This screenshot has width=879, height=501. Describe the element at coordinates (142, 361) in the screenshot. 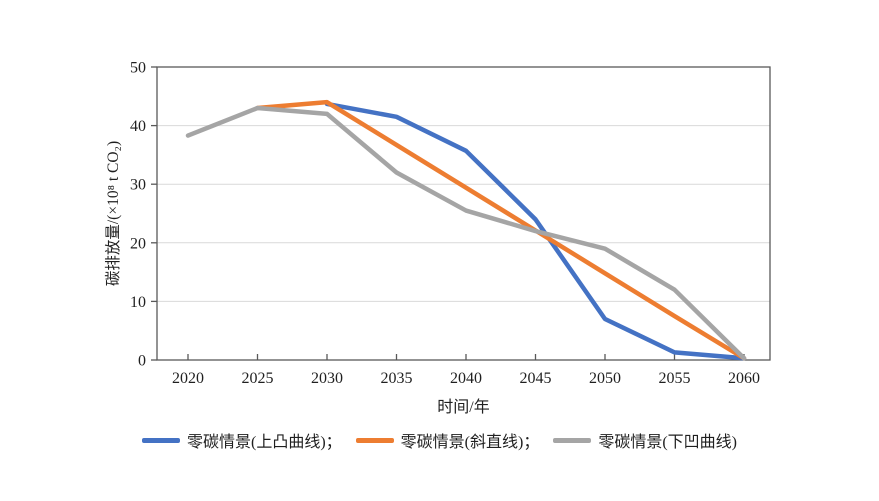

I see `y-tick-label: 0` at that location.